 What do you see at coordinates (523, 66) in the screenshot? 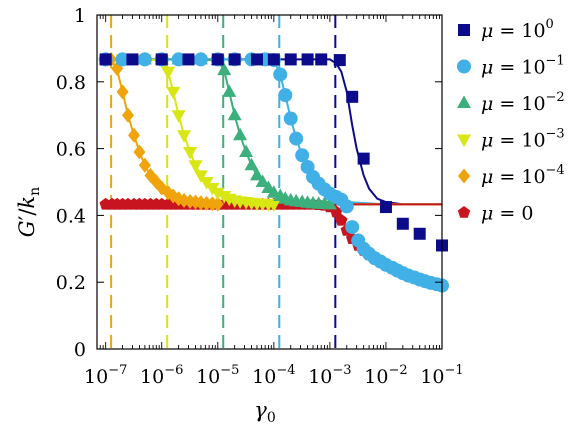
I see `legend-label: μ = 10−1` at bounding box center [523, 66].